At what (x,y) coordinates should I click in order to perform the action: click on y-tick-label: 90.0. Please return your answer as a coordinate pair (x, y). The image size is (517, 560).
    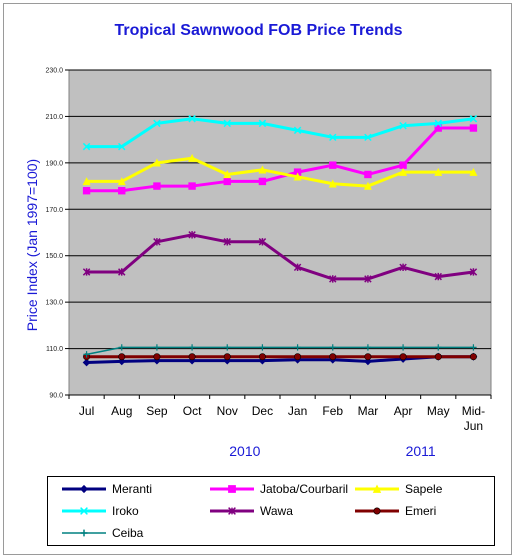
    Looking at the image, I should click on (56, 396).